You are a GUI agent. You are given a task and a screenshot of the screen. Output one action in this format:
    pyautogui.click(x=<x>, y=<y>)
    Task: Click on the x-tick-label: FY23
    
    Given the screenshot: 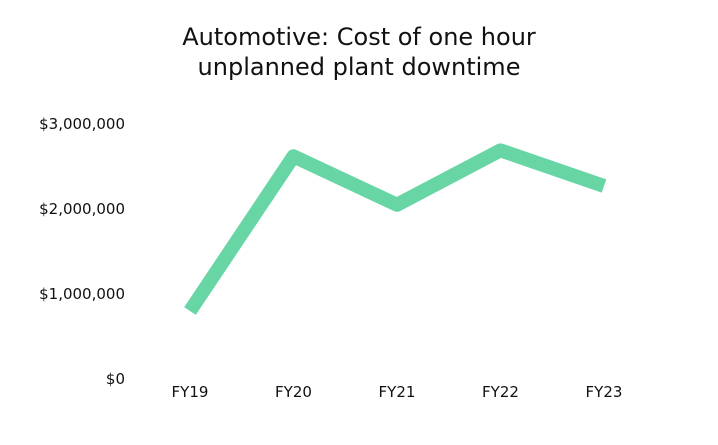 What is the action you would take?
    pyautogui.click(x=604, y=392)
    